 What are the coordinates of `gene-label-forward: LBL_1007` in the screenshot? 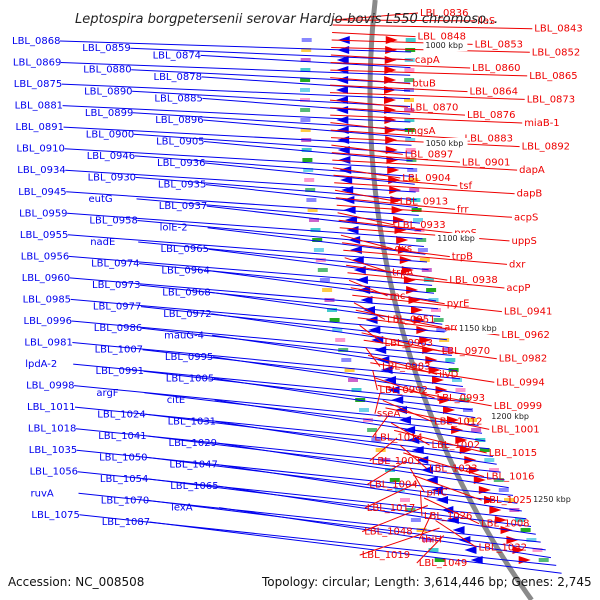 It's located at (119, 350).